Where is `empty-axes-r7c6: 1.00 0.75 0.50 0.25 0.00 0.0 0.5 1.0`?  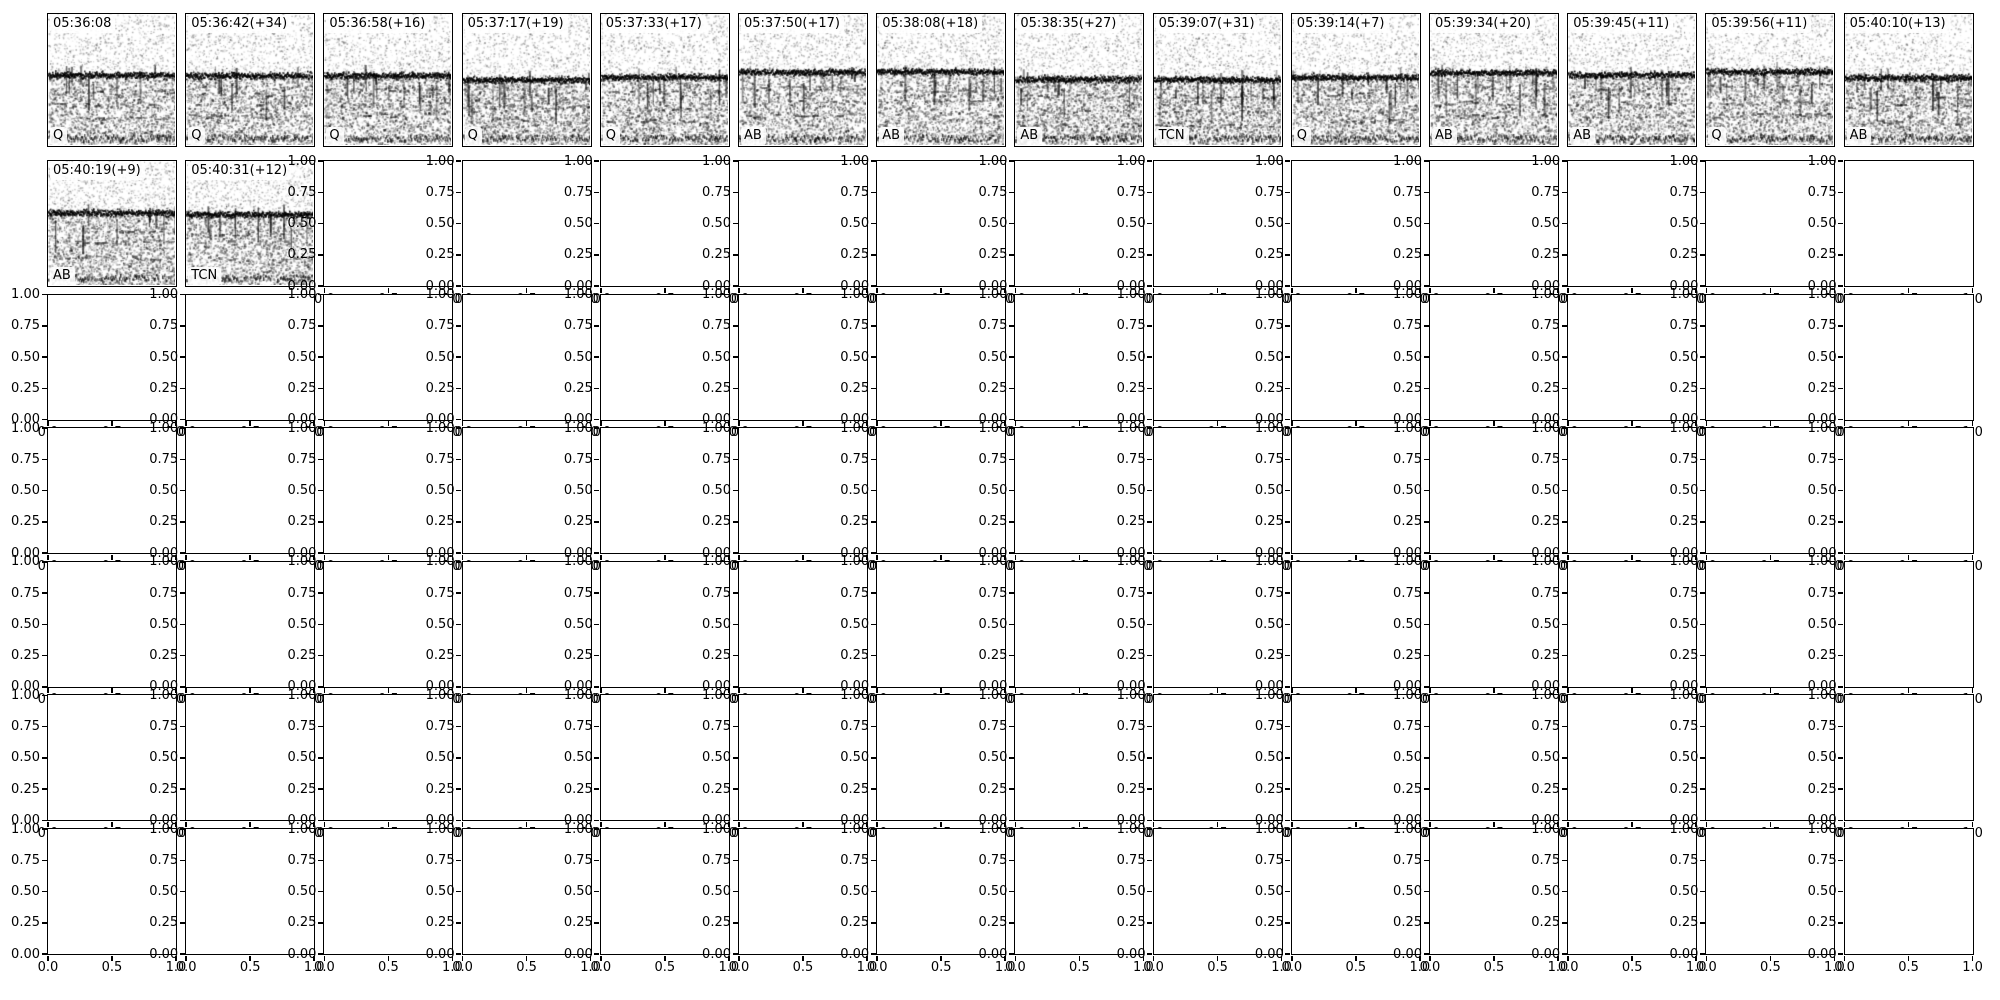
empty-axes-r7c6: 1.00 0.75 0.50 0.25 0.00 0.0 0.5 1.0 is located at coordinates (789, 898).